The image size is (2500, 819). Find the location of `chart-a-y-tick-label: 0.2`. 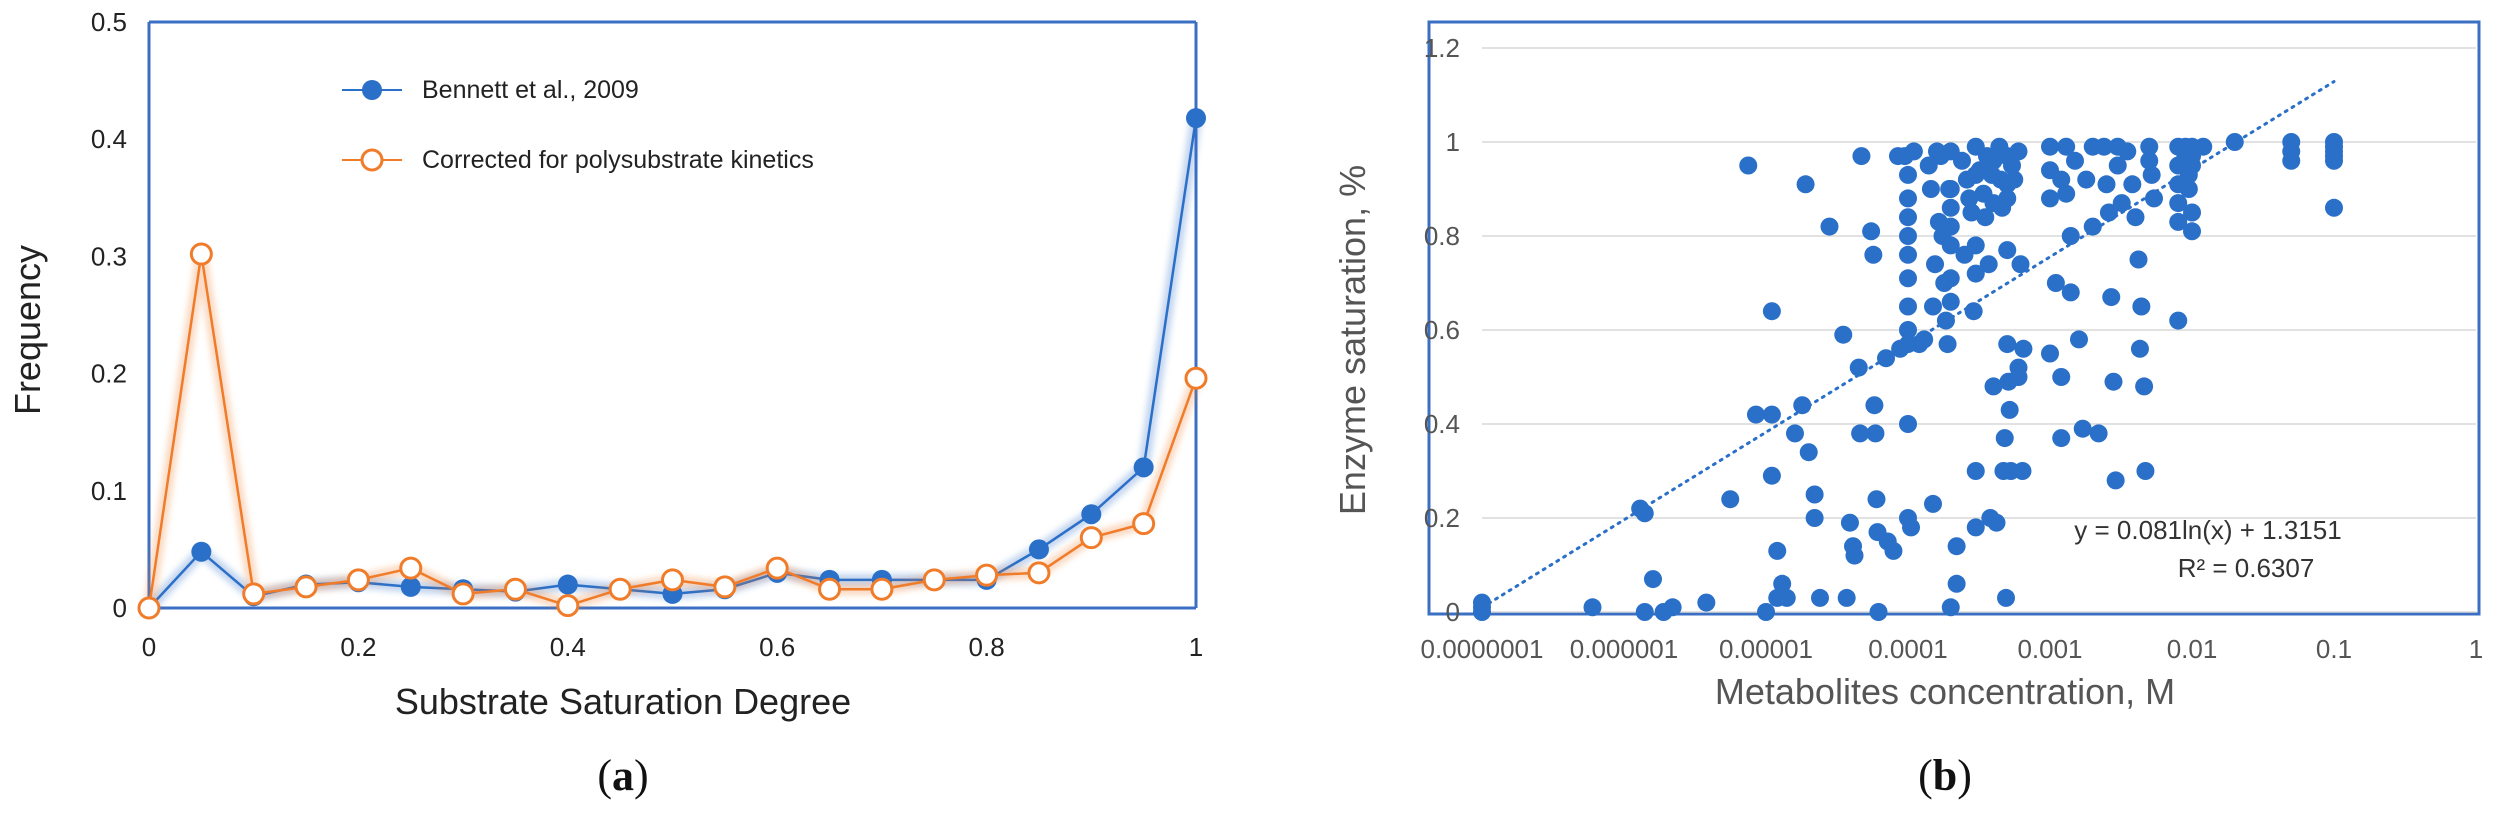

chart-a-y-tick-label: 0.2 is located at coordinates (109, 374).